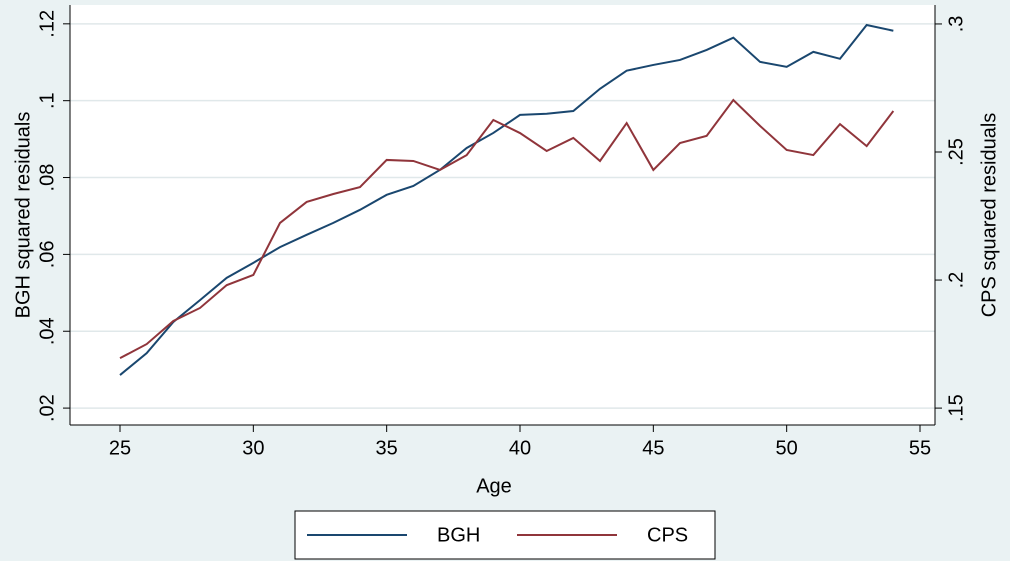  I want to click on y2-tick-label: .25, so click(956, 152).